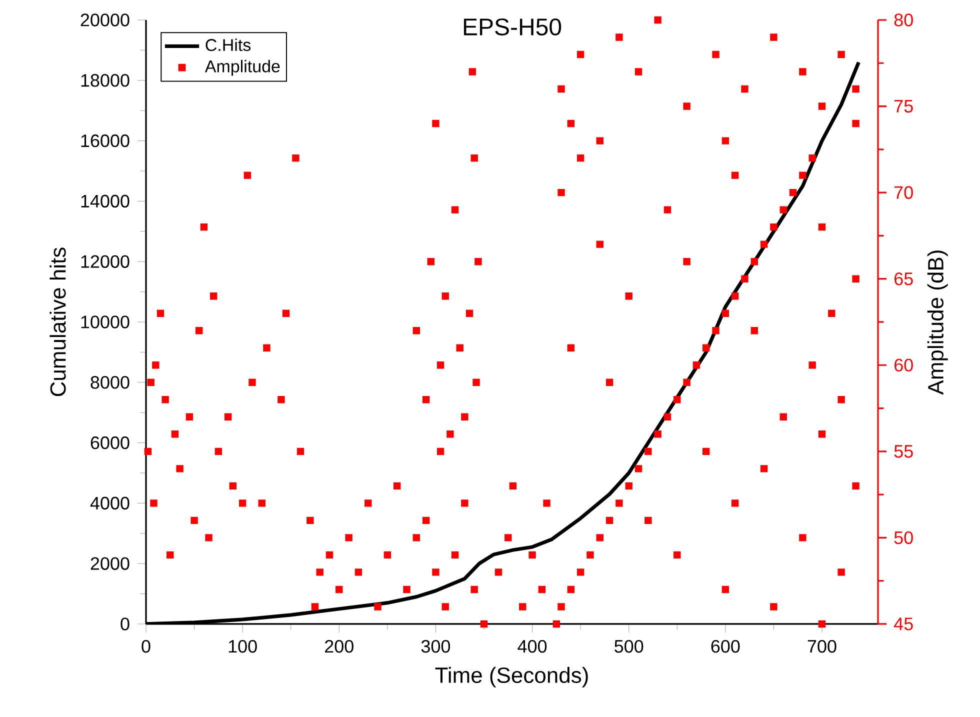  Describe the element at coordinates (903, 106) in the screenshot. I see `y2-tick-label: 75` at that location.